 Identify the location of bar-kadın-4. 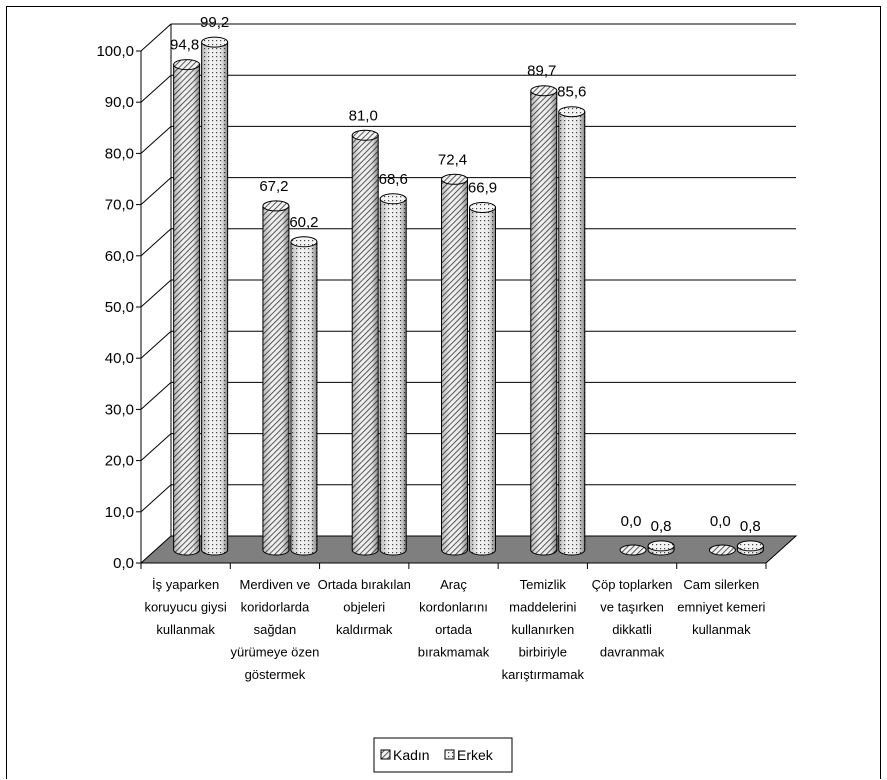
(544, 320).